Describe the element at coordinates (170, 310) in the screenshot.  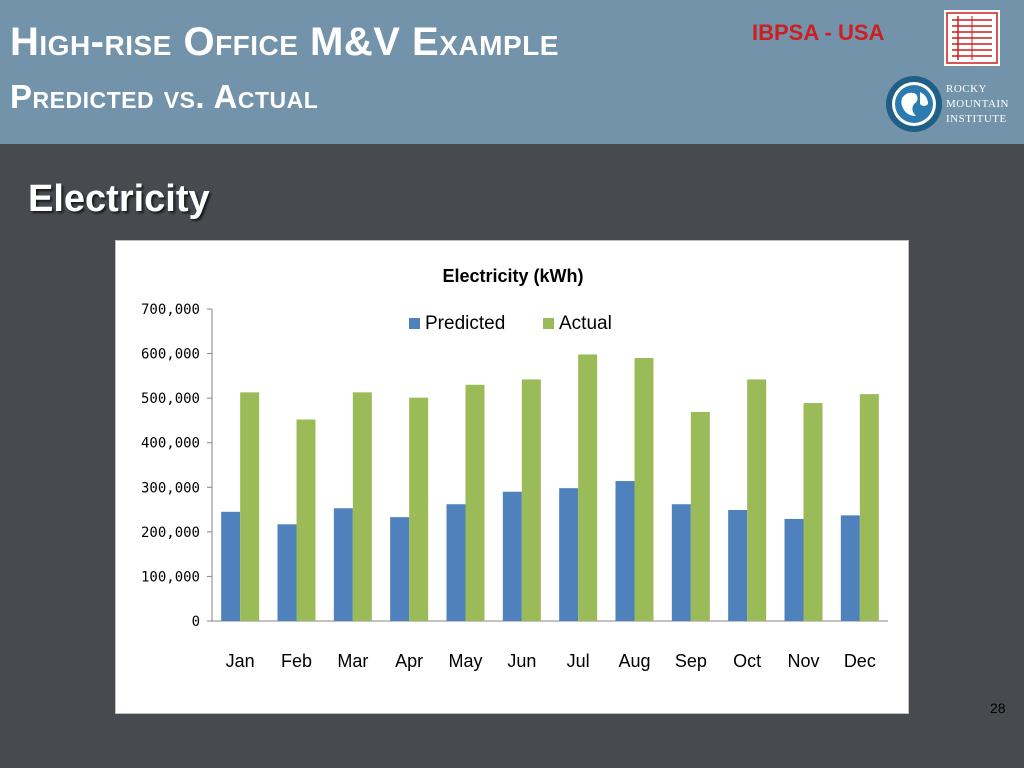
I see `y-tick-label: 700,000` at that location.